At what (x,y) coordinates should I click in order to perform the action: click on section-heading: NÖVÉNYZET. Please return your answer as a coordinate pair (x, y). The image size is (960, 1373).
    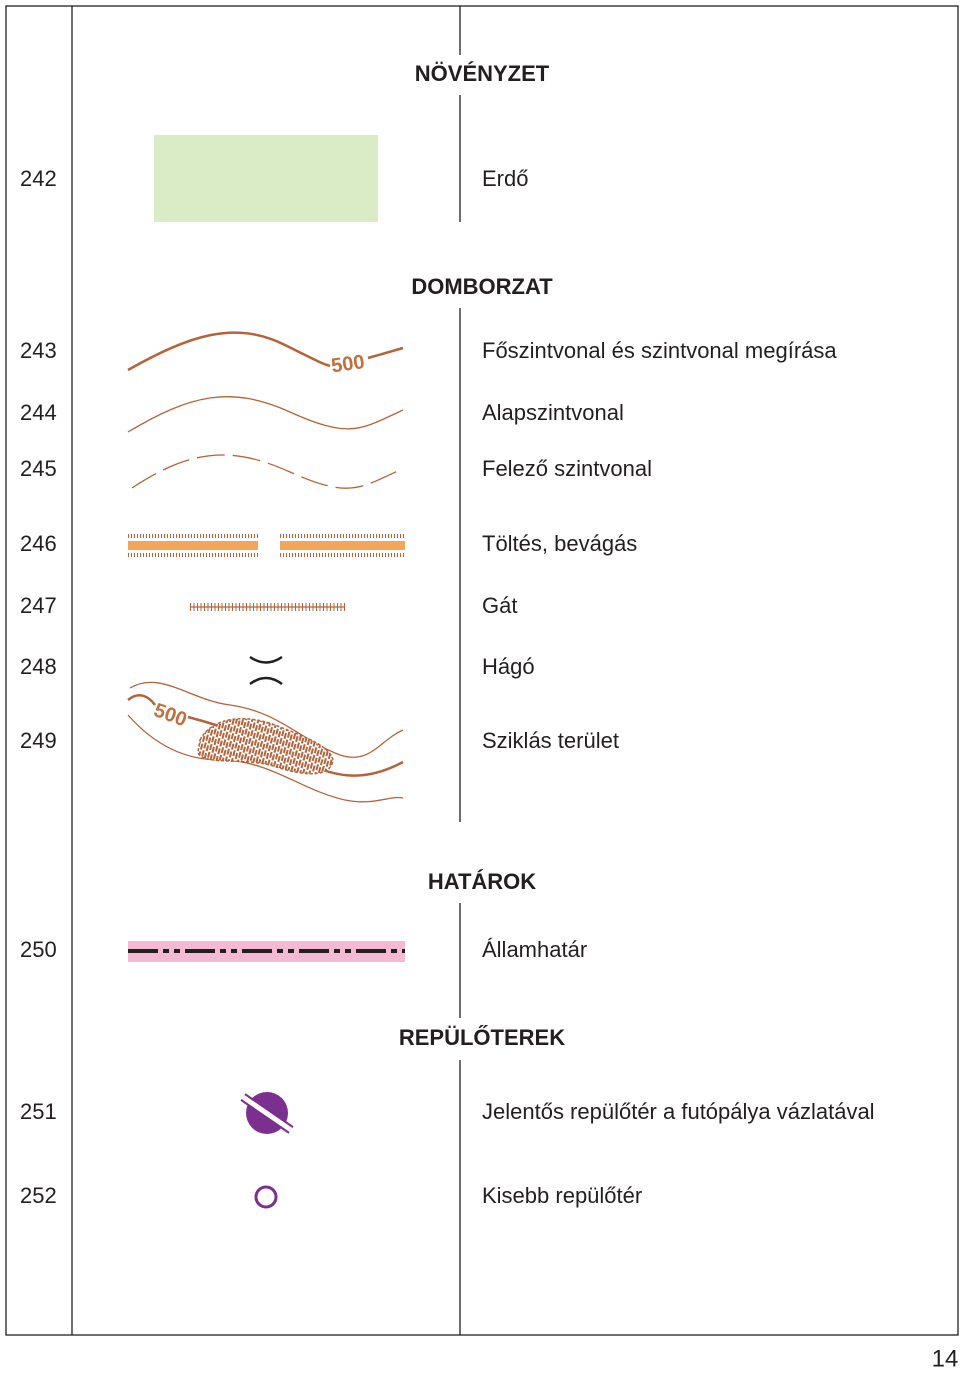
    Looking at the image, I should click on (482, 73).